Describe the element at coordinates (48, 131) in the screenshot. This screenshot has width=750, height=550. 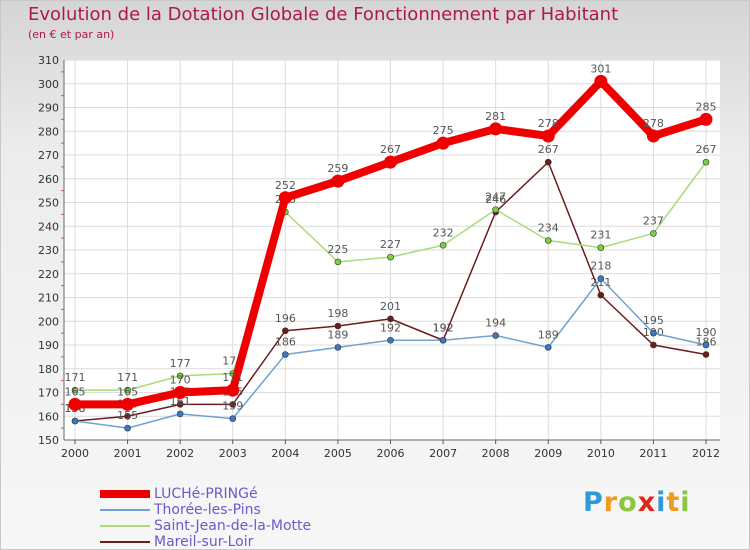
I see `y-tick-label: 280` at that location.